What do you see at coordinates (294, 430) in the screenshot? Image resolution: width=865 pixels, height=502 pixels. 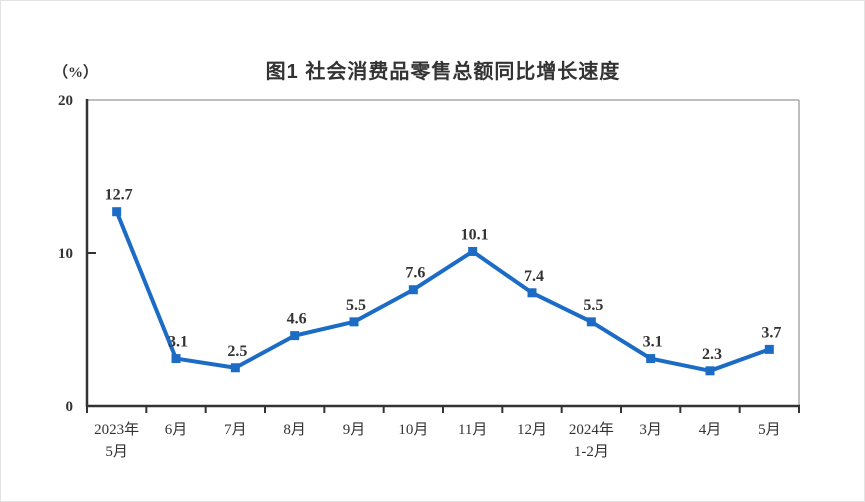 I see `x-axis-label: 8月` at bounding box center [294, 430].